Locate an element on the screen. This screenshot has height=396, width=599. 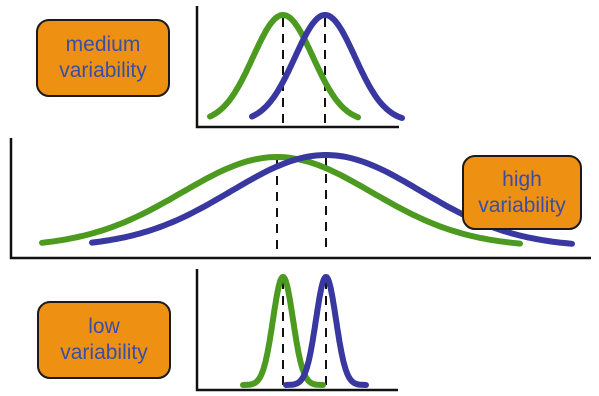
panel-low is located at coordinates (296, 330).